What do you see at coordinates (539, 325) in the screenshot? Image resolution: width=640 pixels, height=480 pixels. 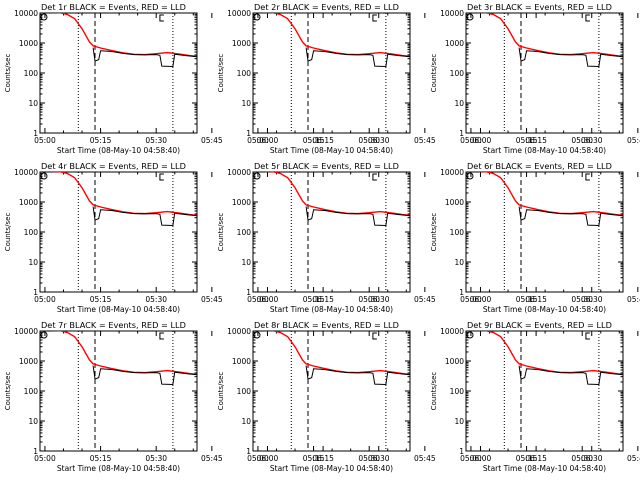 I see `chart-title: Det 9r BLACK = Events, RED = LLD` at bounding box center [539, 325].